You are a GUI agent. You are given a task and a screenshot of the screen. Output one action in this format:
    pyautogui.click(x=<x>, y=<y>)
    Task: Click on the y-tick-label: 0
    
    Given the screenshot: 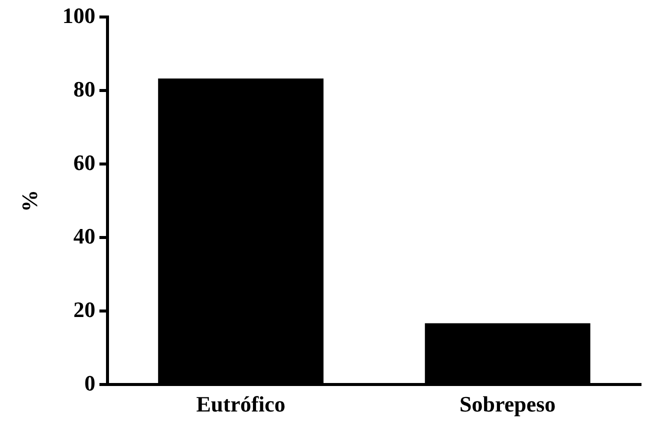 What is the action you would take?
    pyautogui.click(x=90, y=383)
    